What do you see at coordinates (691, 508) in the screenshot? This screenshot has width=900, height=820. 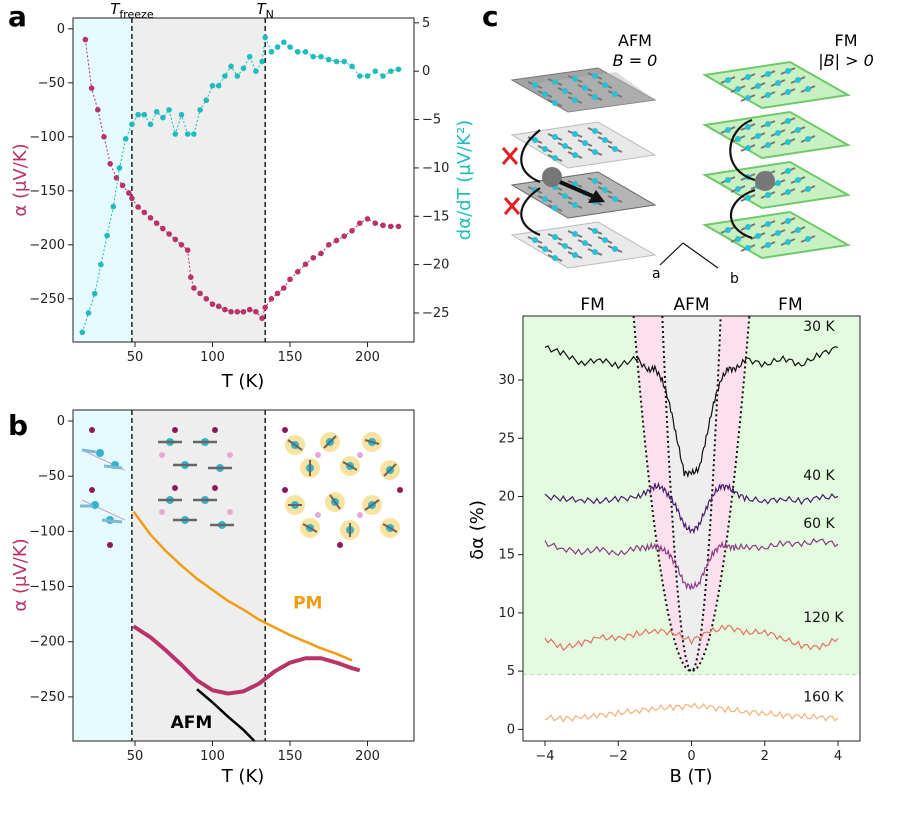 I see `panel-c-series-40K` at bounding box center [691, 508].